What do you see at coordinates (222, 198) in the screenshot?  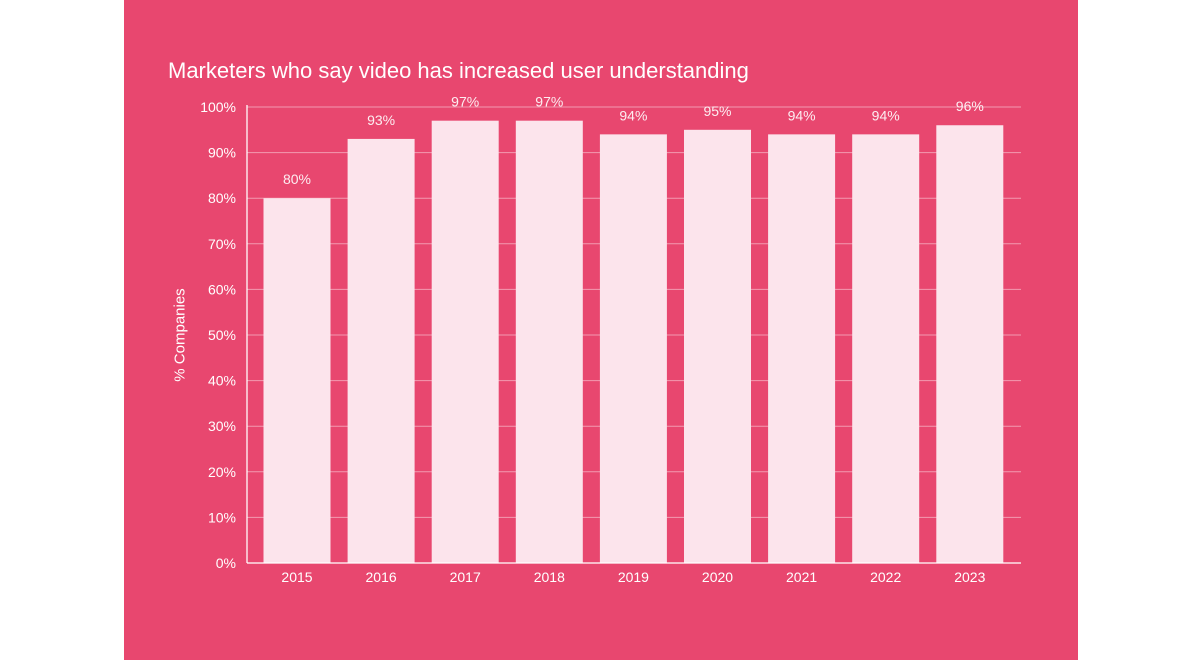 I see `y-tick-label: 80%` at bounding box center [222, 198].